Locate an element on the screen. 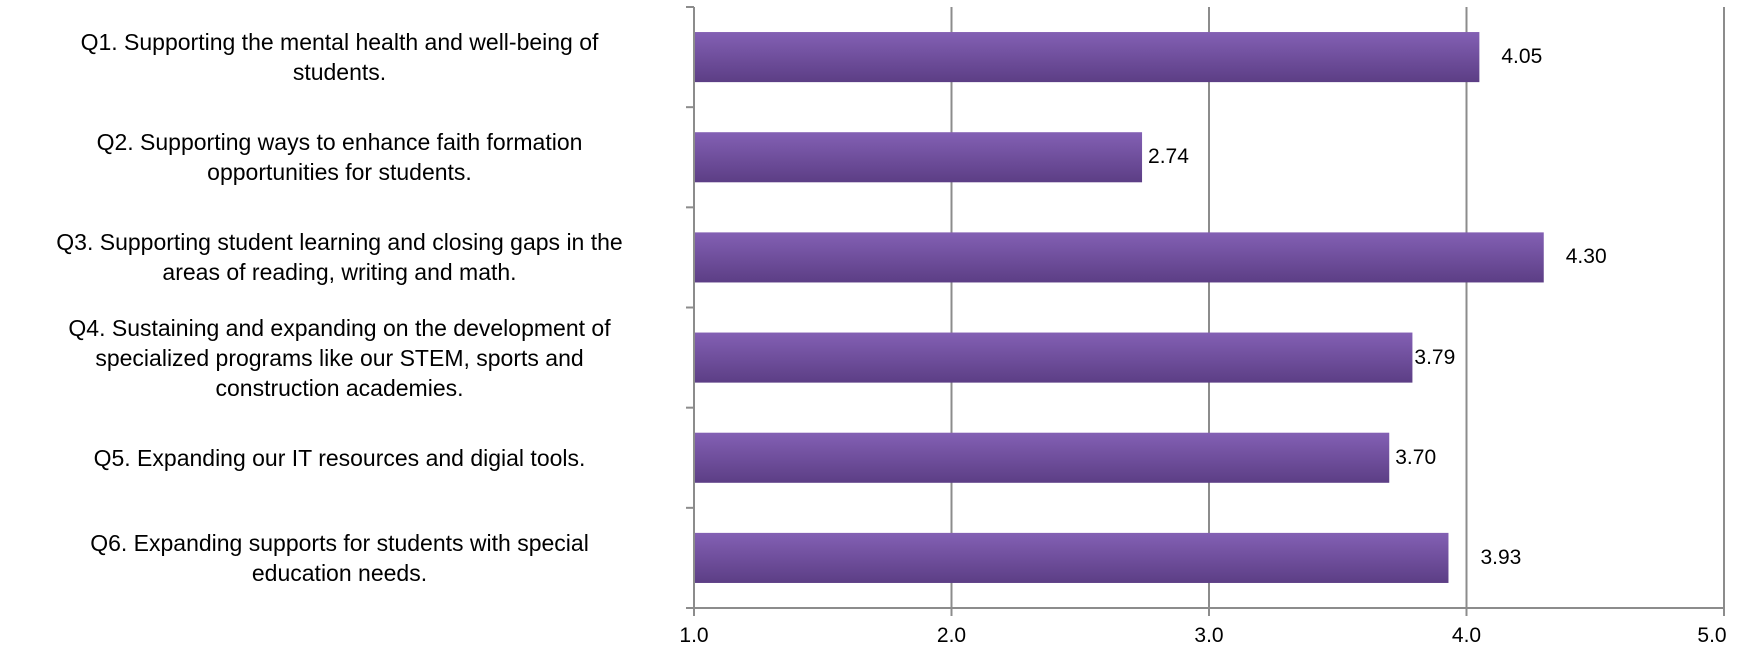 This screenshot has height=653, width=1752. data-label: 4.30 is located at coordinates (1586, 257).